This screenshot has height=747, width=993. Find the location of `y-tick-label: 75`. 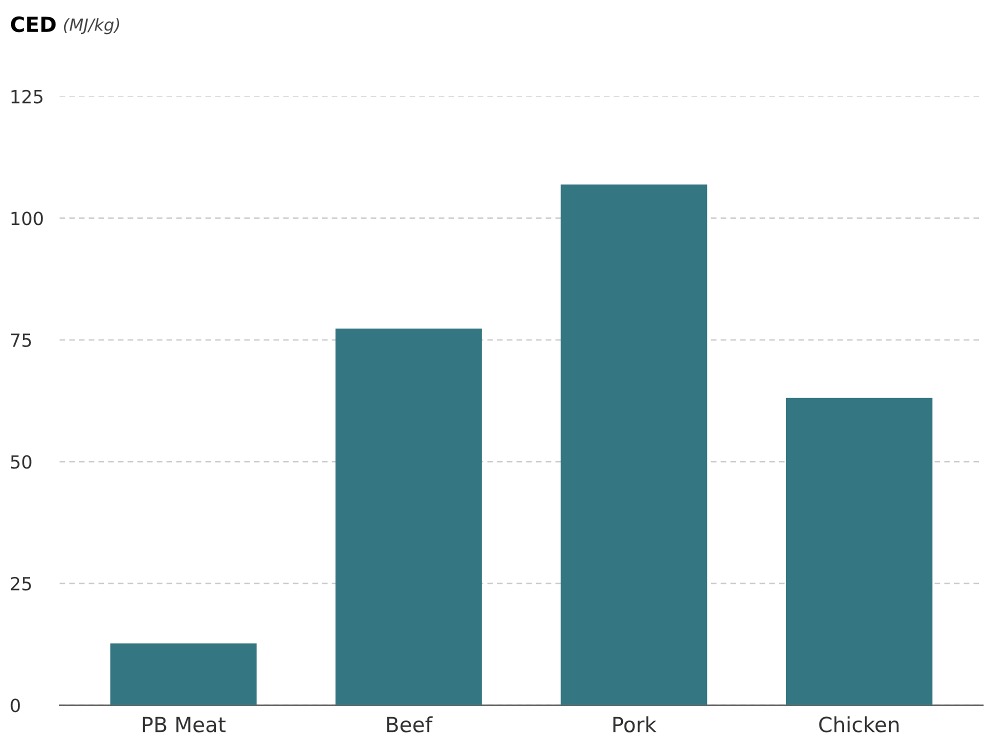

y-tick-label: 75 is located at coordinates (21, 340).